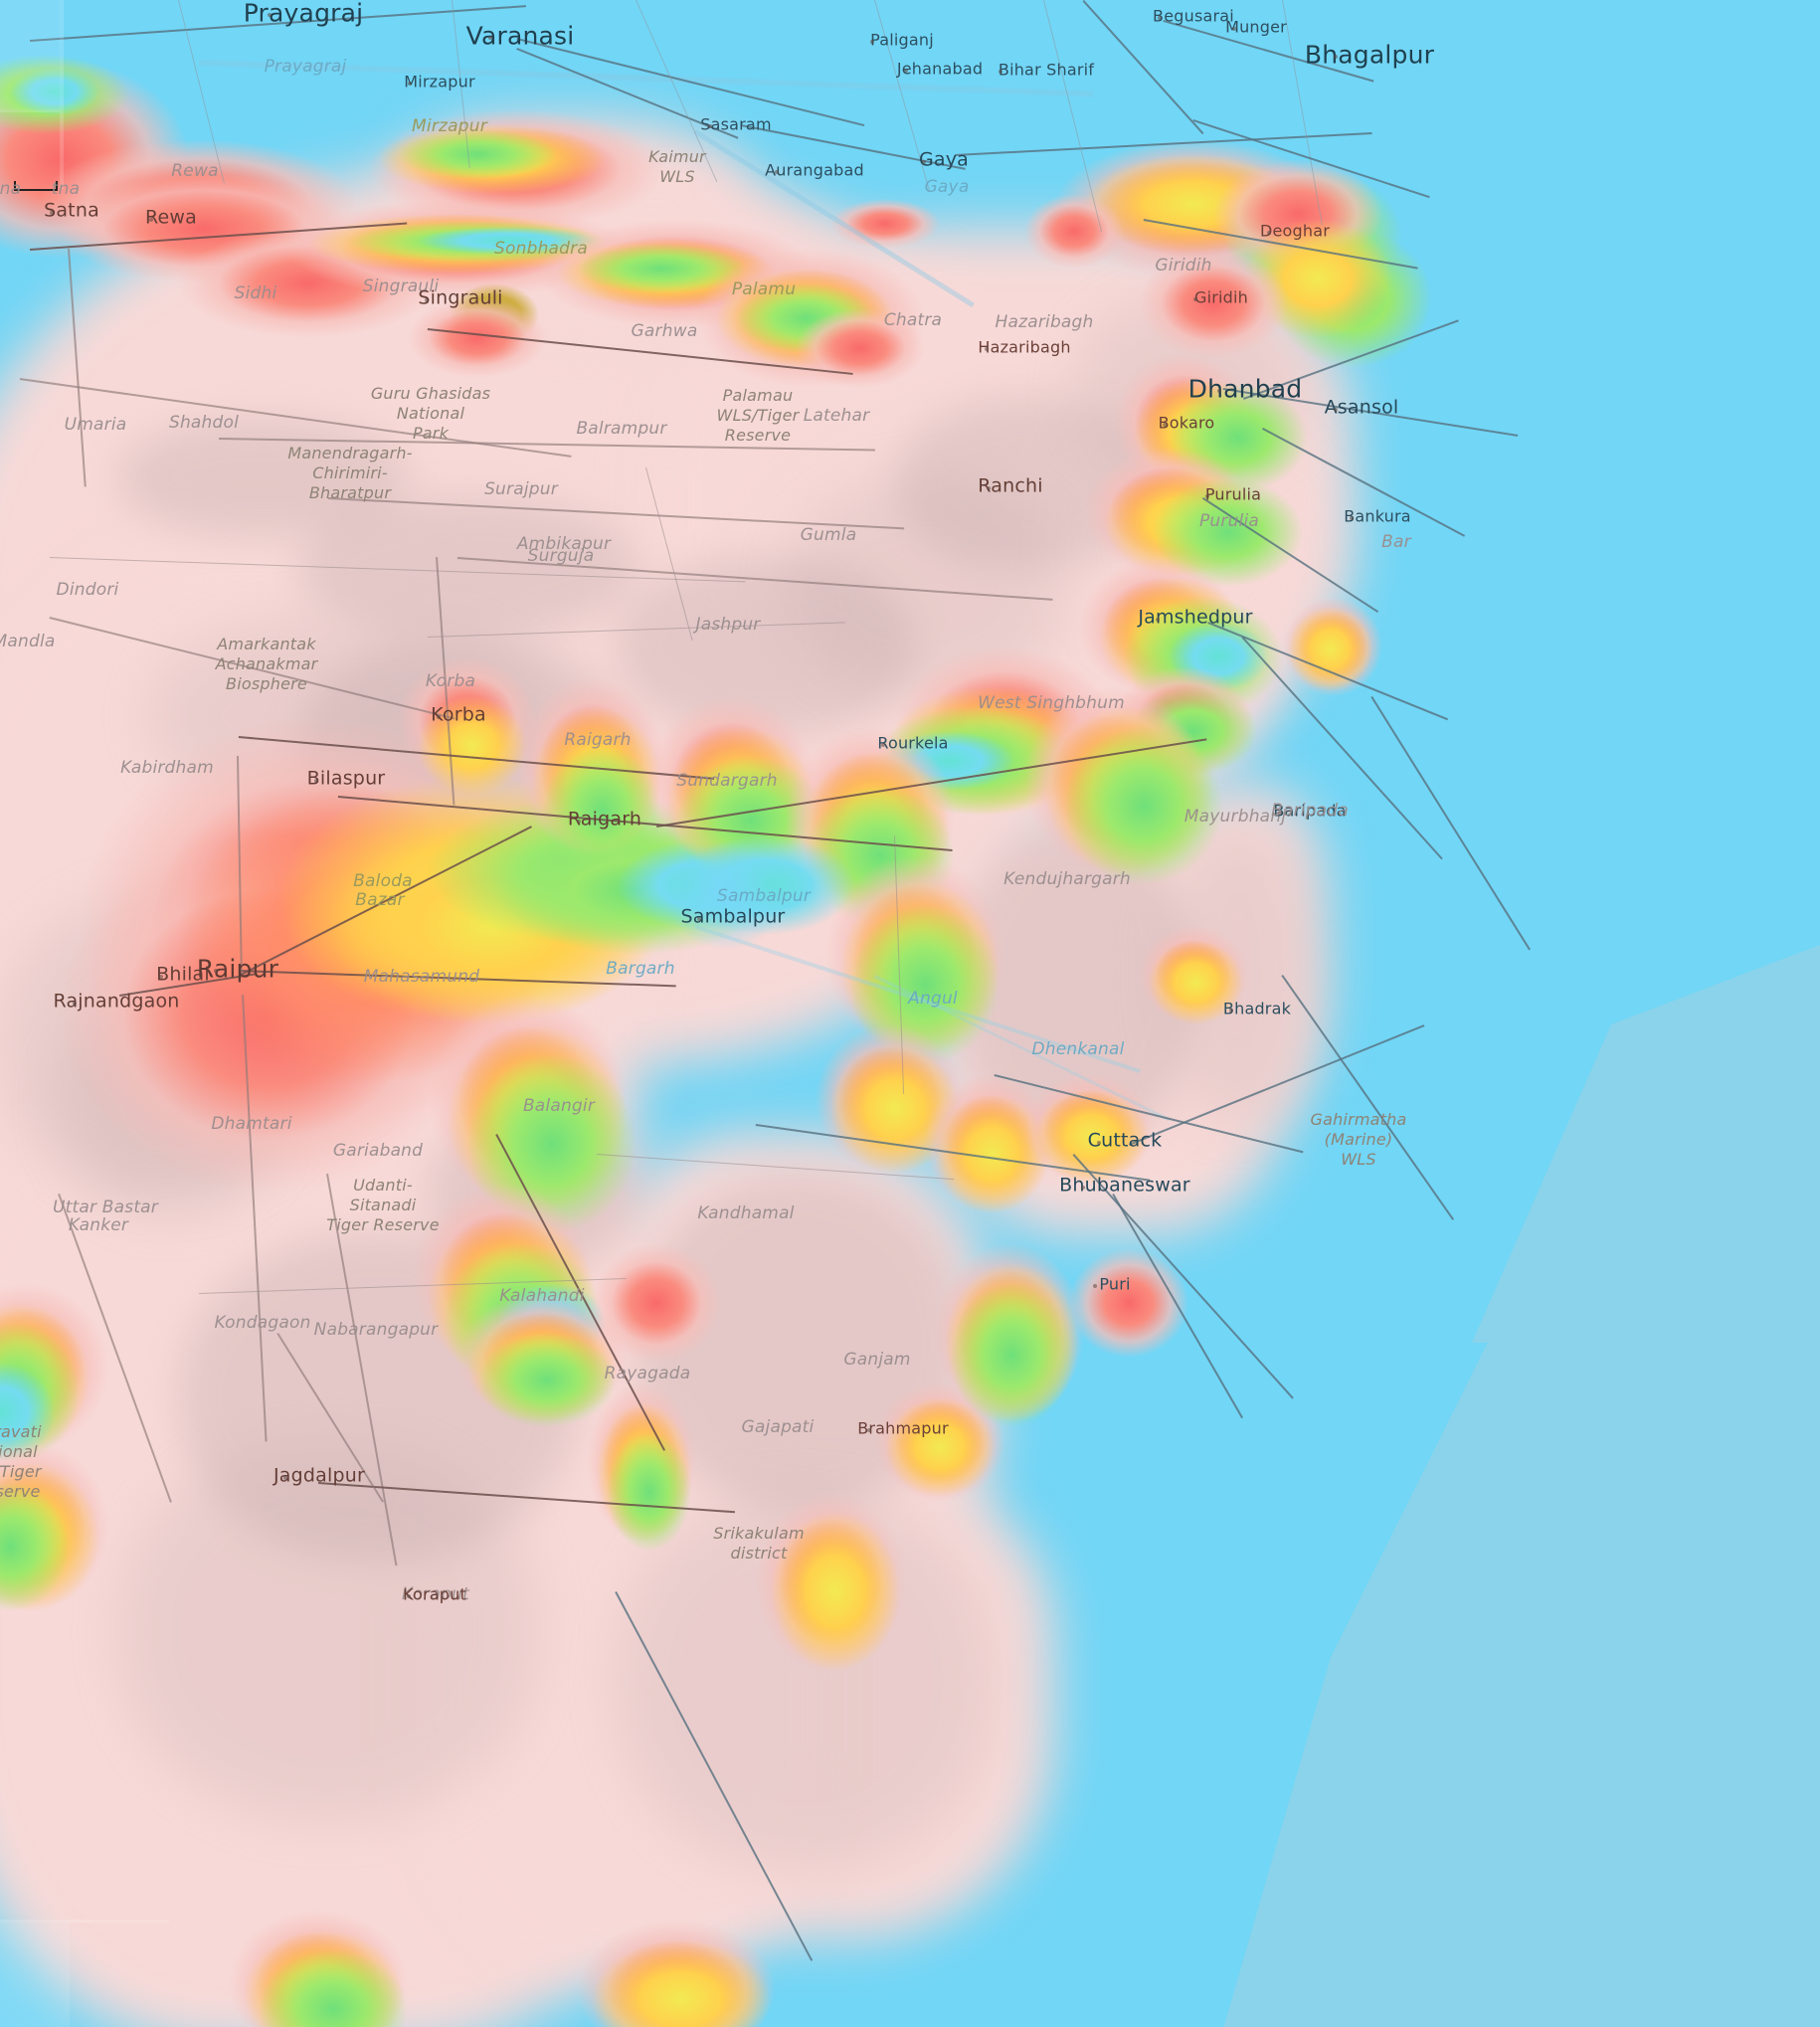 Image resolution: width=1820 pixels, height=2027 pixels. I want to click on city-label: Dhanbad, so click(1245, 389).